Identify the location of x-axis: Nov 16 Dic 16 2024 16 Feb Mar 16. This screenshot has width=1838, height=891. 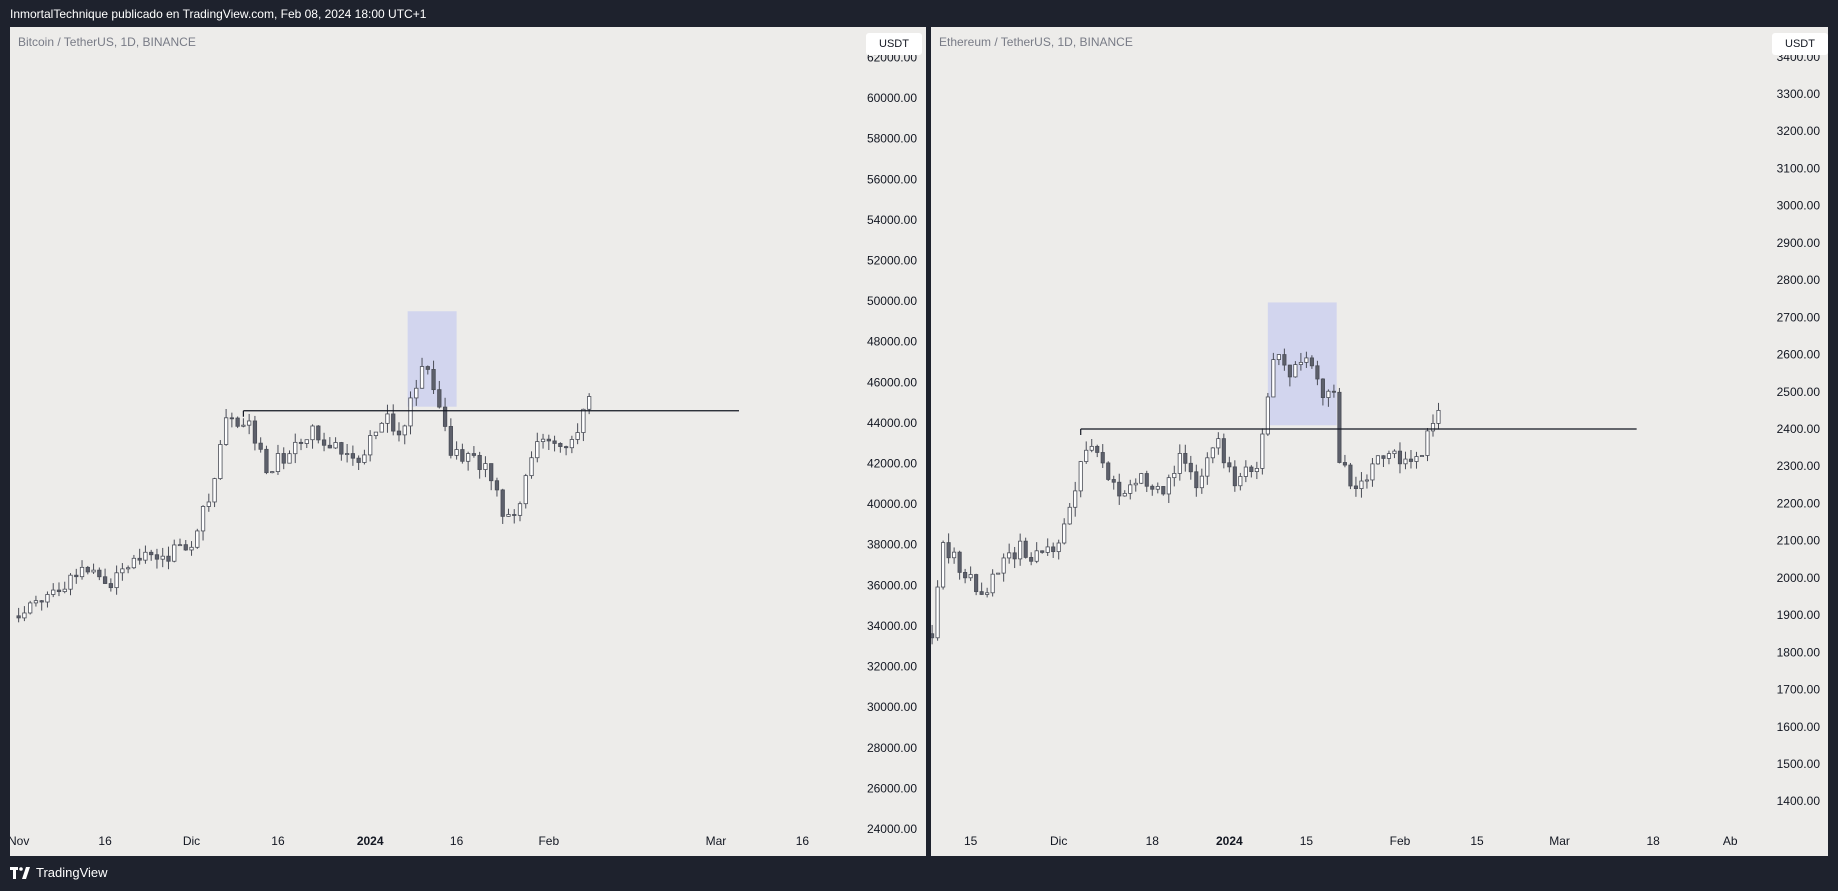
(409, 841).